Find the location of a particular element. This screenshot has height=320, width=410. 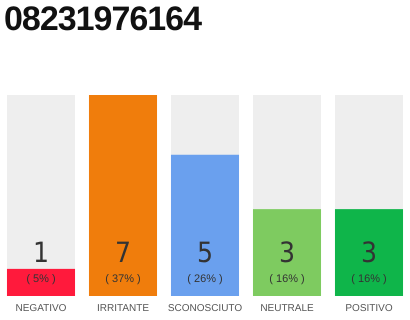

data-label: ( 5% ) is located at coordinates (41, 279).